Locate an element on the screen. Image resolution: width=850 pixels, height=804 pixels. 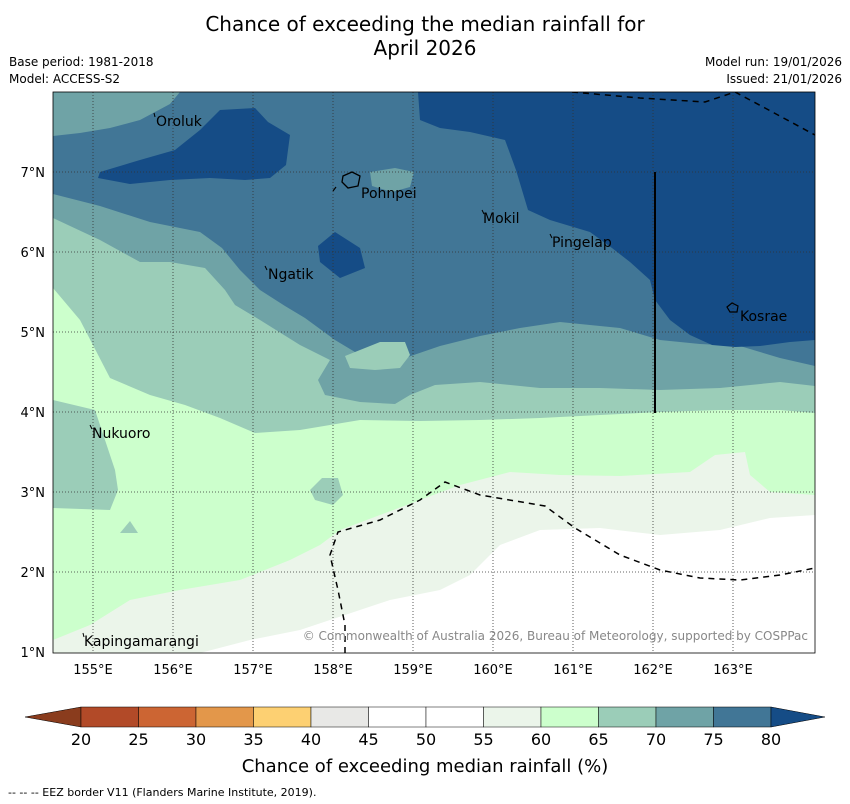
meta-left: Base period: 1981-2018 Model: ACCESS-S2 is located at coordinates (81, 71).